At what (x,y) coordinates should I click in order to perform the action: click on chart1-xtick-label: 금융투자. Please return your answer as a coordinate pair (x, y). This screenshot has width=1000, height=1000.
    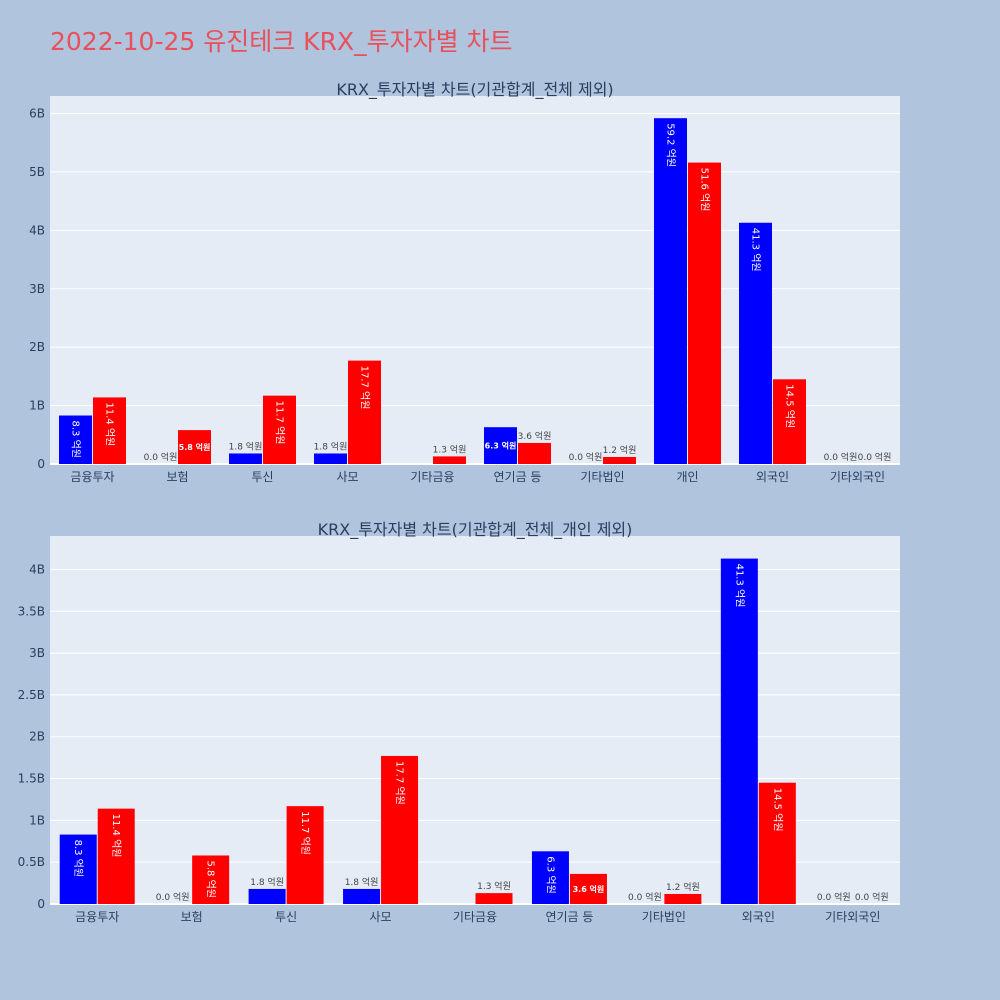
    Looking at the image, I should click on (92, 477).